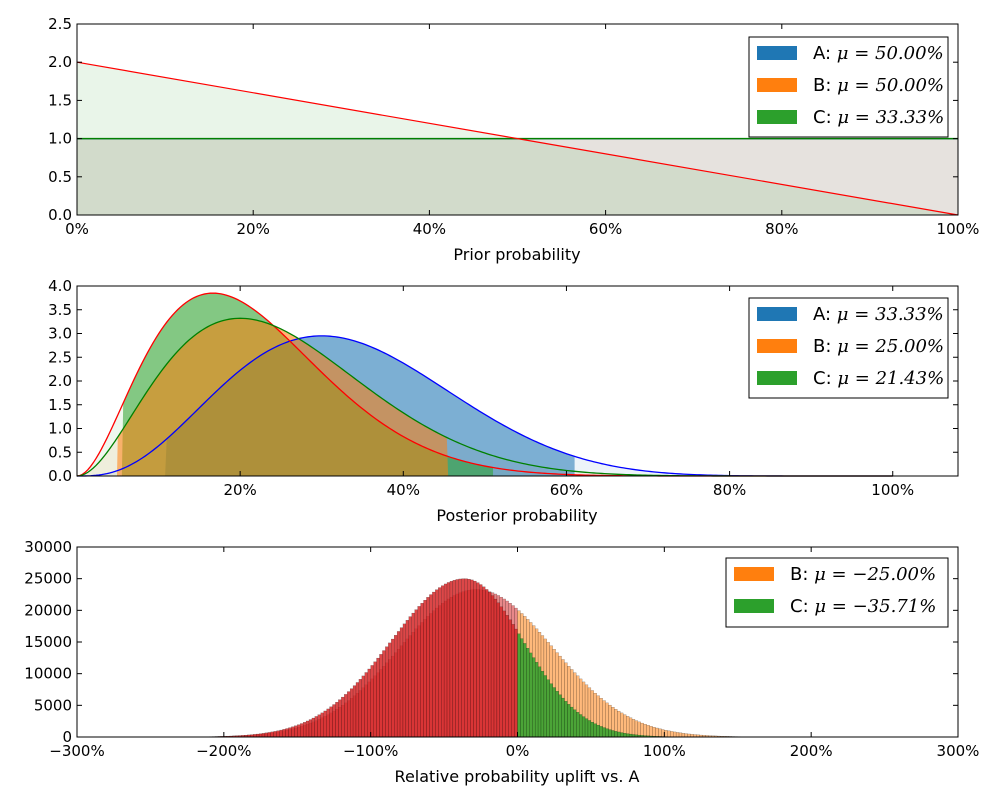  I want to click on x-tick-label: 20%, so click(239, 490).